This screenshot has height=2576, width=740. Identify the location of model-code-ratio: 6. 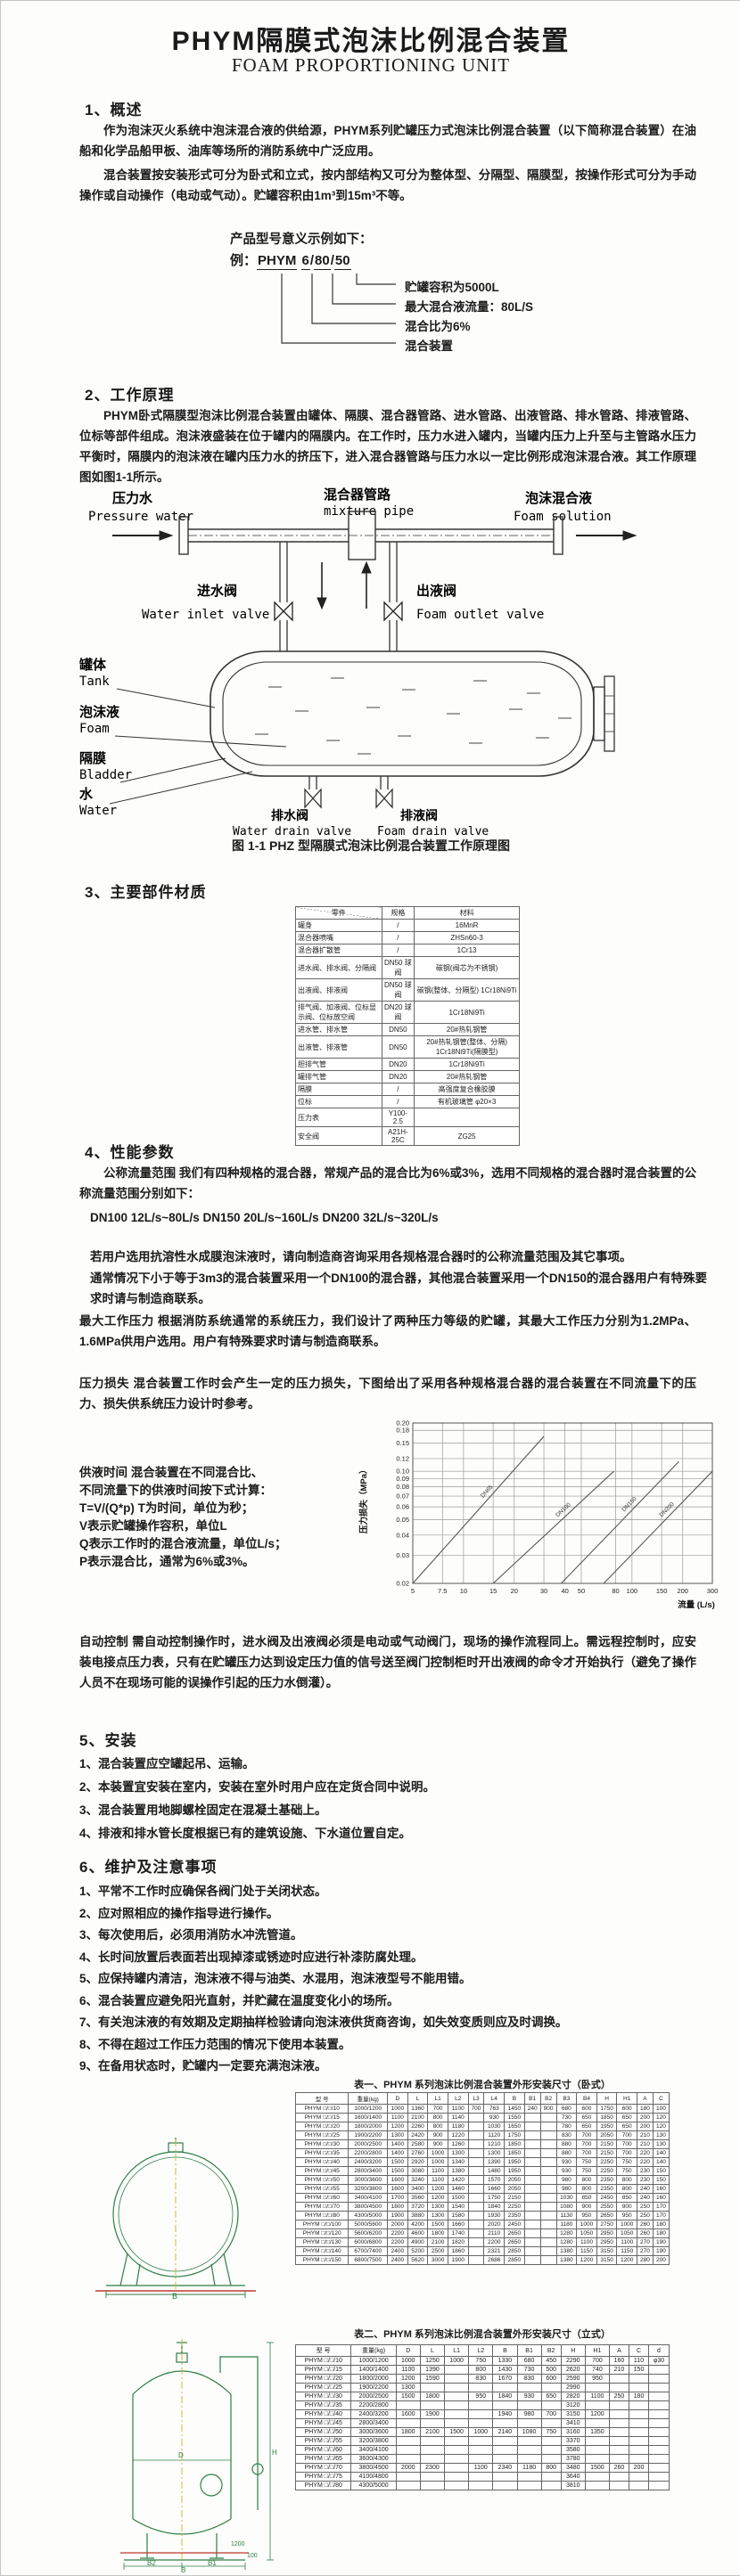
(305, 261).